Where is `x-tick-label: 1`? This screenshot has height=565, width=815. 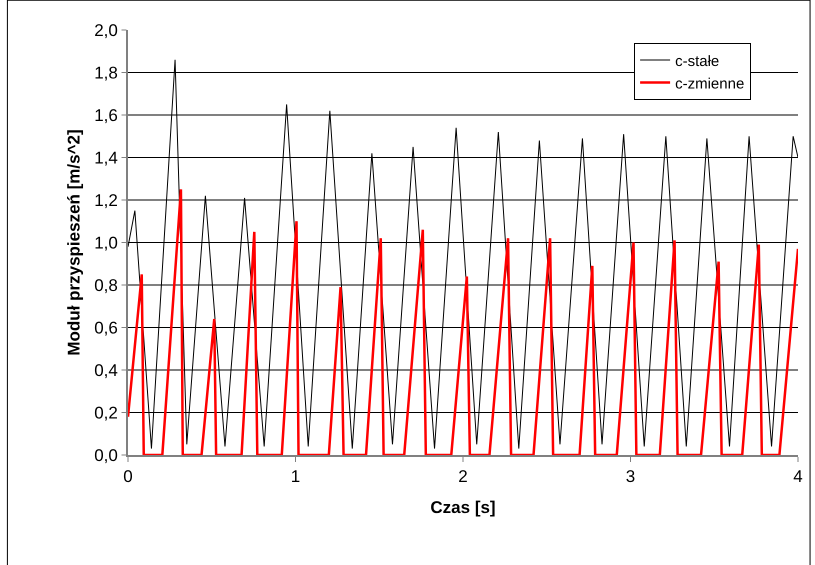 x-tick-label: 1 is located at coordinates (295, 476).